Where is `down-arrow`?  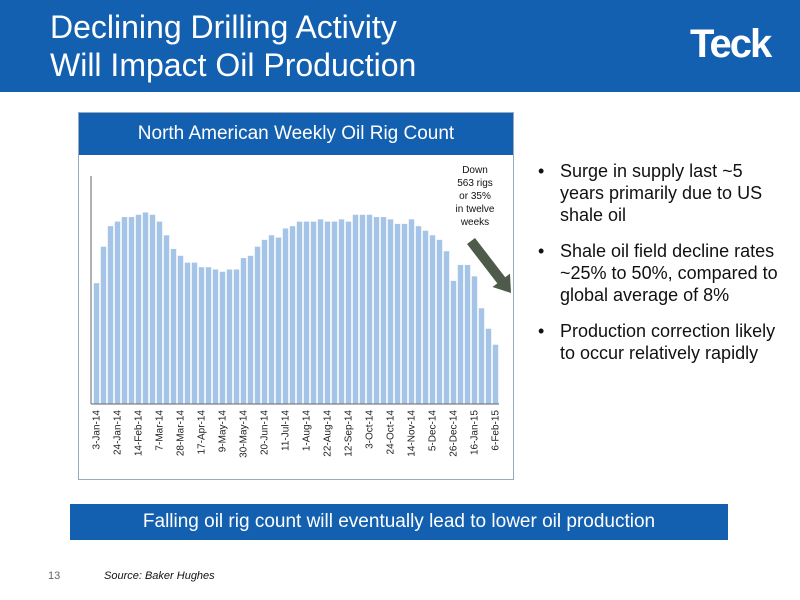
down-arrow is located at coordinates (489, 265).